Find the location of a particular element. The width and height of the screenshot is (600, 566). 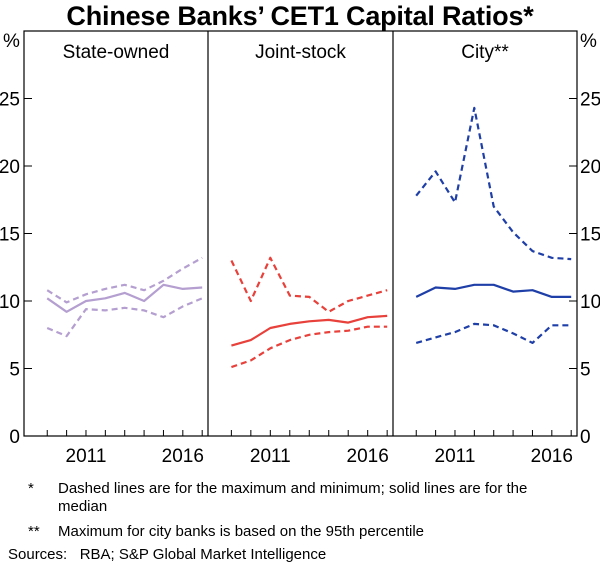

y-tick-label-left: 15 is located at coordinates (10, 235).